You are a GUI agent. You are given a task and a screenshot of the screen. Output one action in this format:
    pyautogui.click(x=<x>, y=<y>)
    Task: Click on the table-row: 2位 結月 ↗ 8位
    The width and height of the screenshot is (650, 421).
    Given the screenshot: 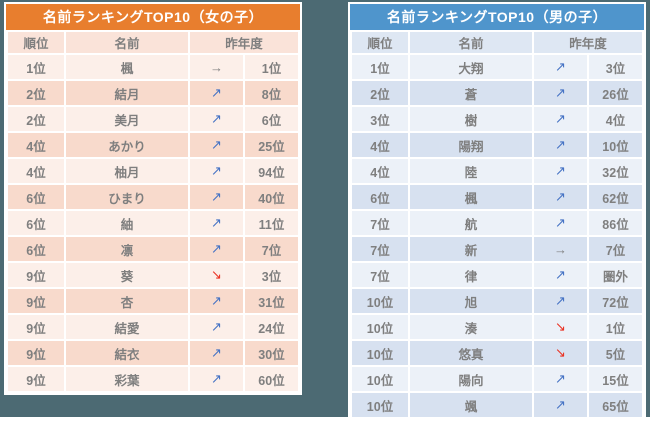 What is the action you would take?
    pyautogui.click(x=153, y=93)
    